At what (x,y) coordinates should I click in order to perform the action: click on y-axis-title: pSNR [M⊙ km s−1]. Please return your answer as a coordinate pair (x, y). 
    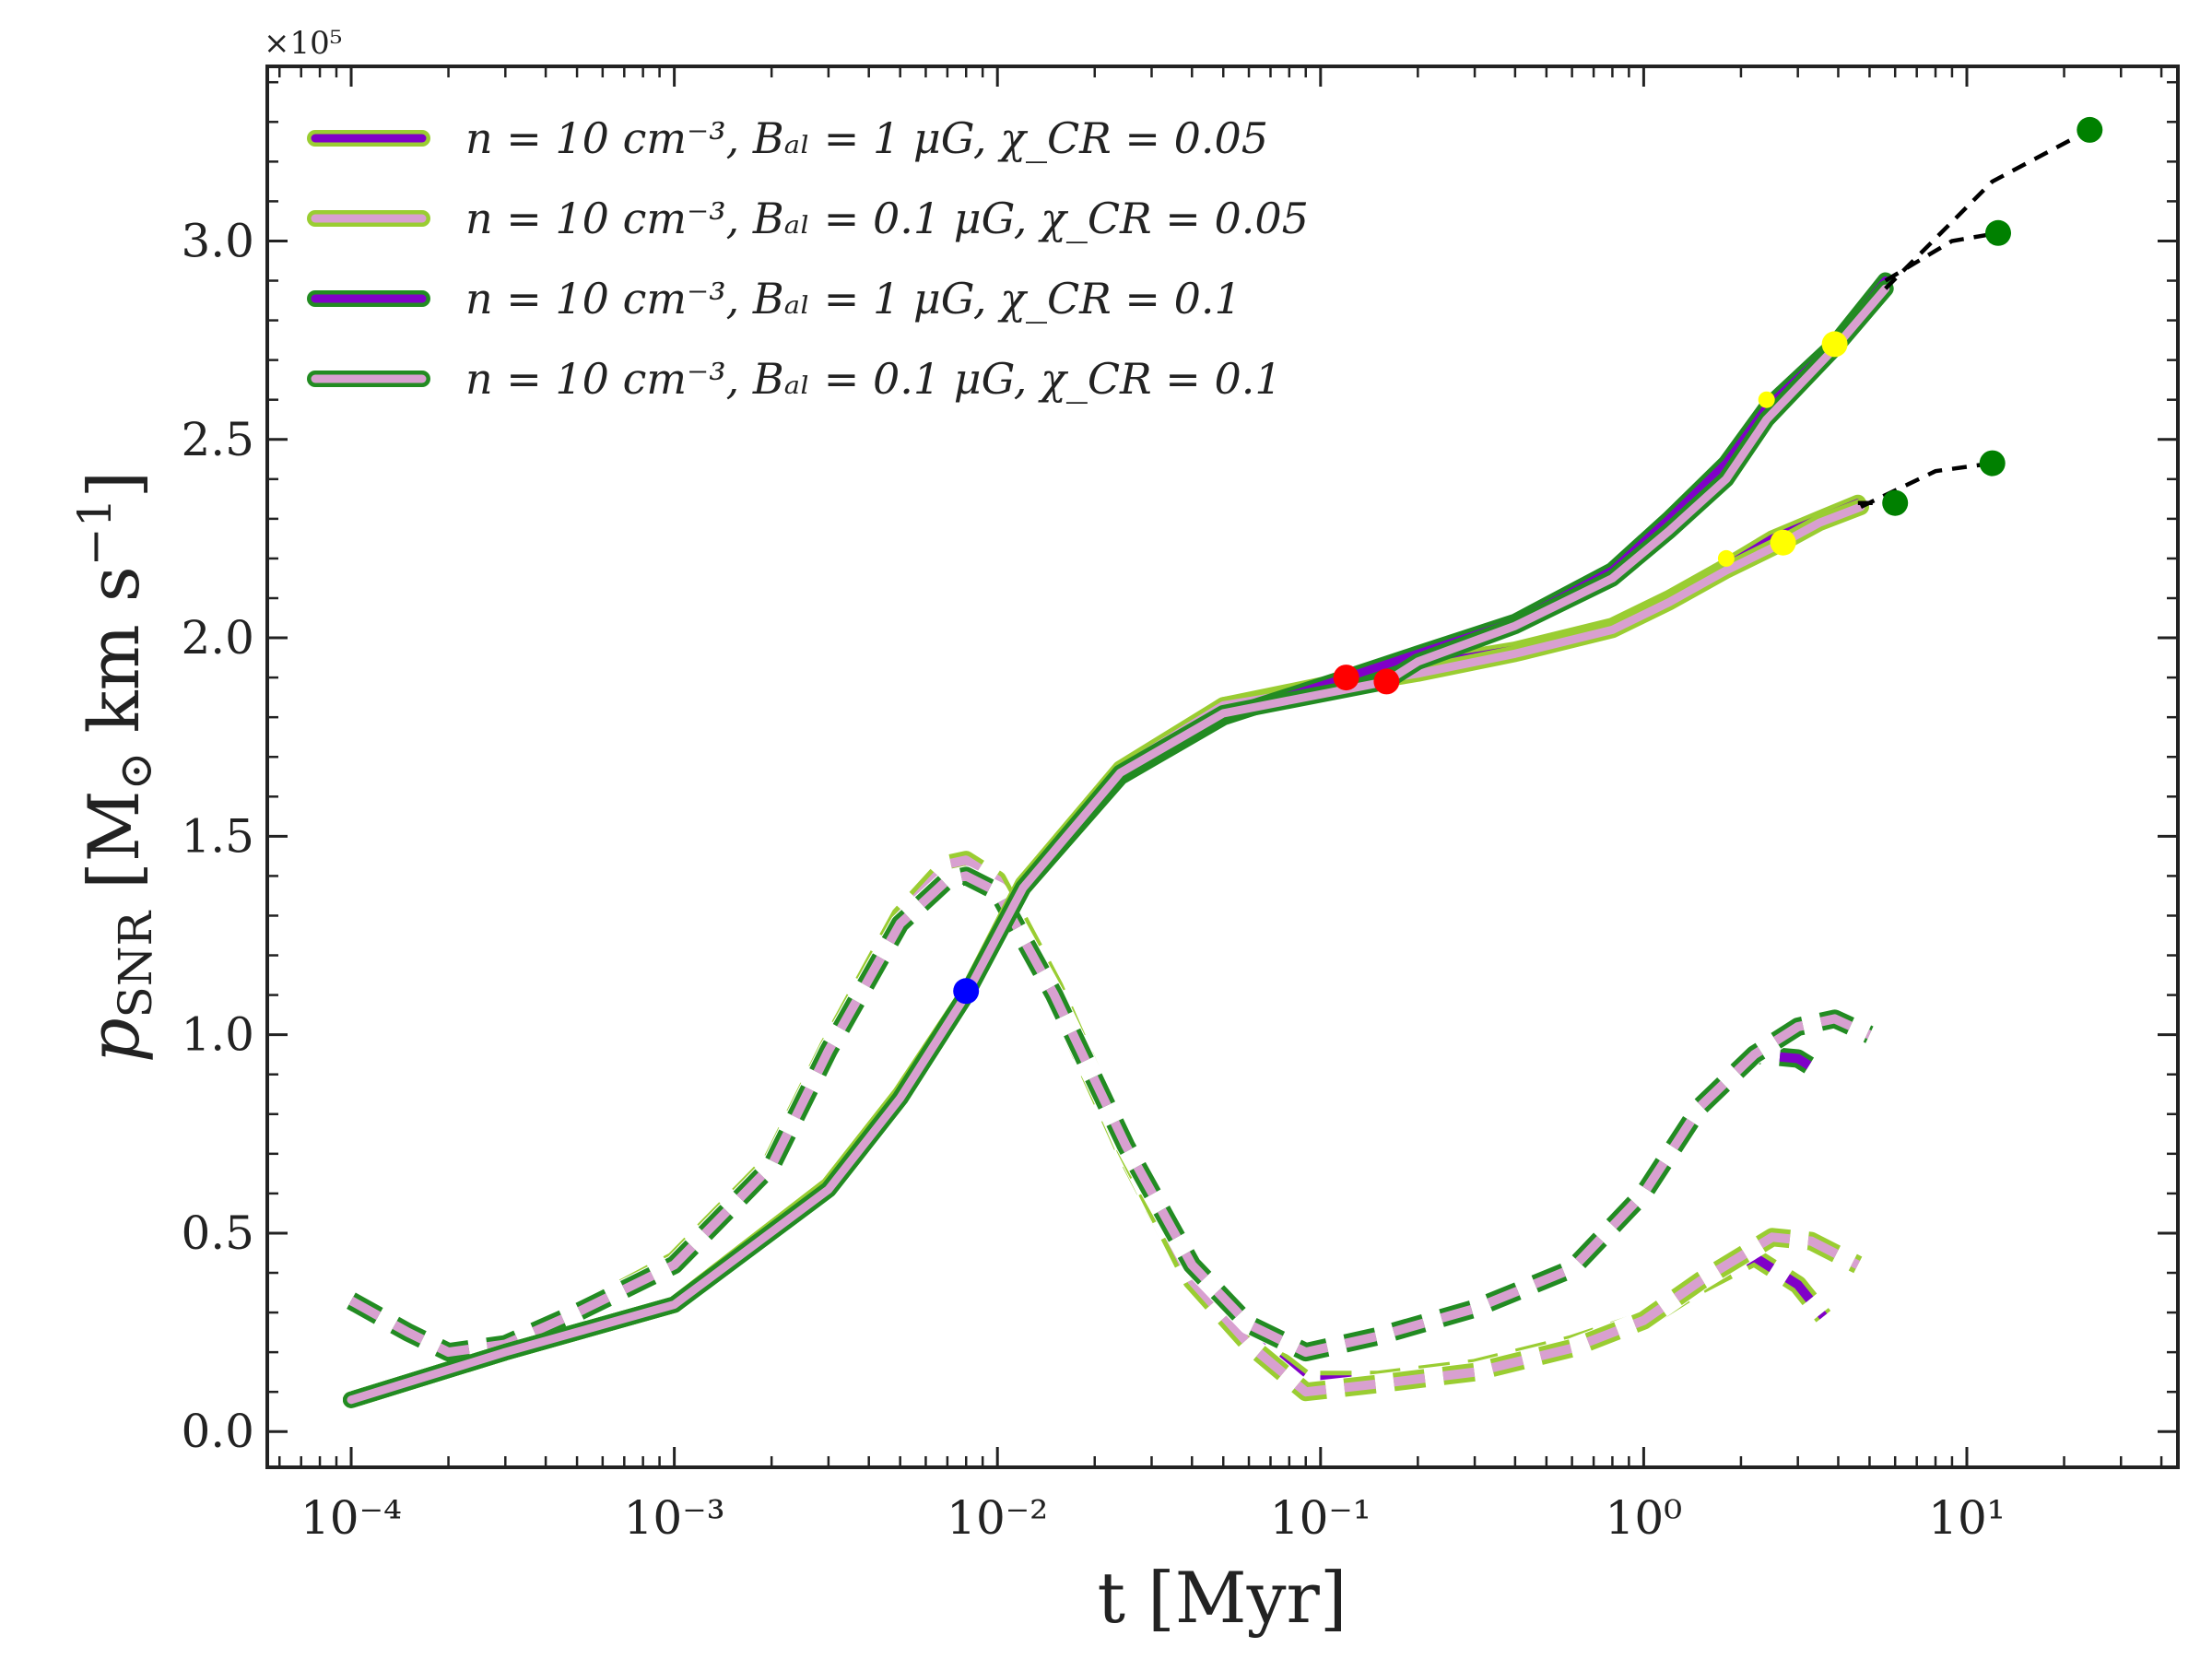
    Looking at the image, I should click on (115, 767).